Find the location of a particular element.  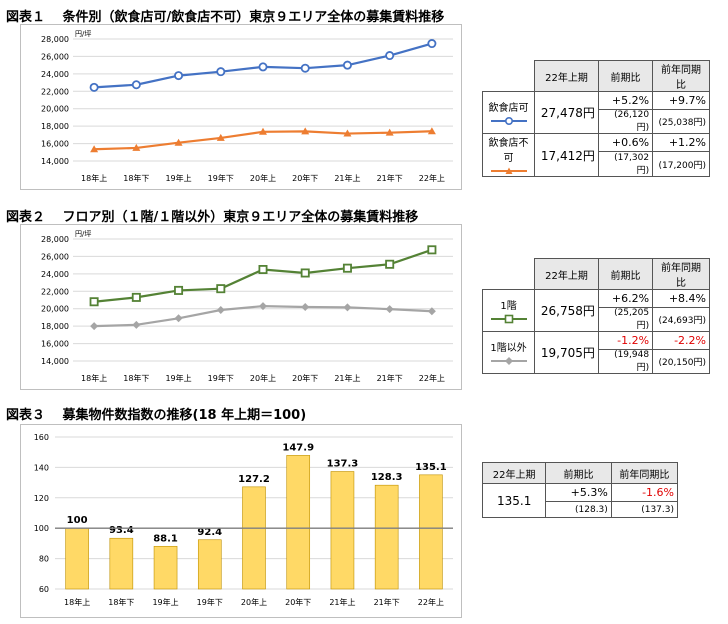

legend-triangle-marker-icon is located at coordinates (508, 170).